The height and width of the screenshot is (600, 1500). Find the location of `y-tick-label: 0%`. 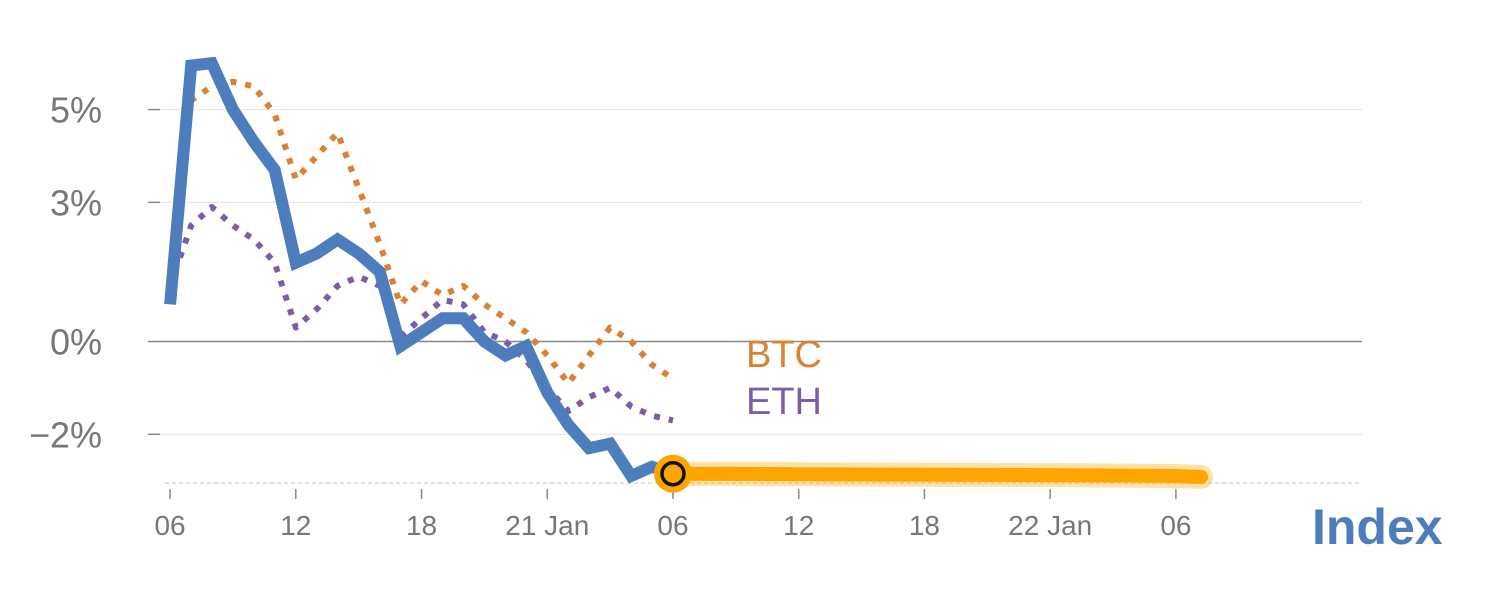

y-tick-label: 0% is located at coordinates (76, 342).